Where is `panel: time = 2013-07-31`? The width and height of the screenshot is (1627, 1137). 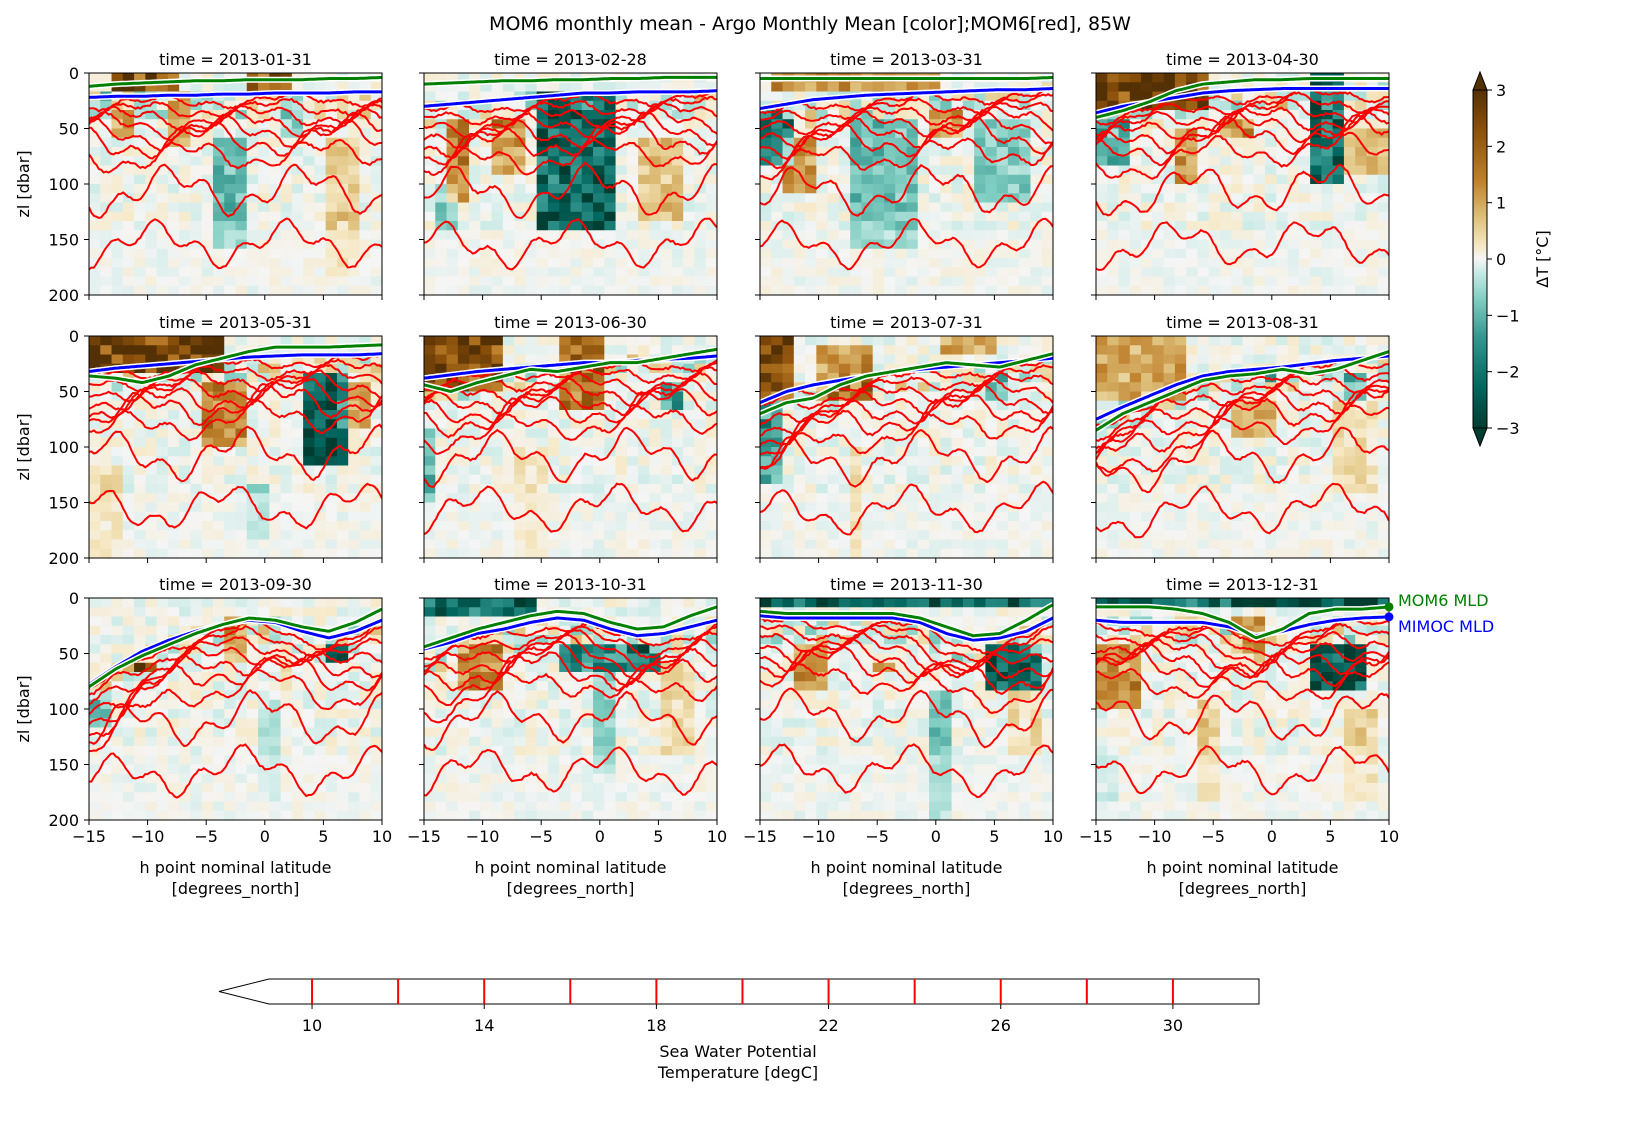
panel: time = 2013-07-31 is located at coordinates (904, 438).